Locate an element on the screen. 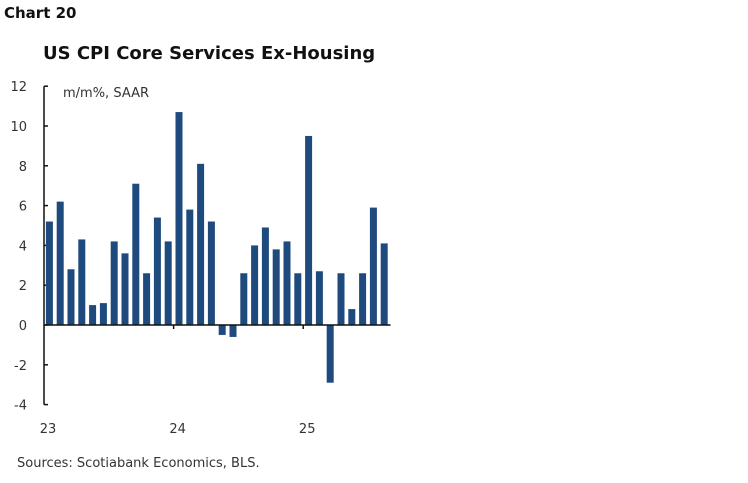 This screenshot has height=483, width=748. y-tick-label: -4 is located at coordinates (20, 406).